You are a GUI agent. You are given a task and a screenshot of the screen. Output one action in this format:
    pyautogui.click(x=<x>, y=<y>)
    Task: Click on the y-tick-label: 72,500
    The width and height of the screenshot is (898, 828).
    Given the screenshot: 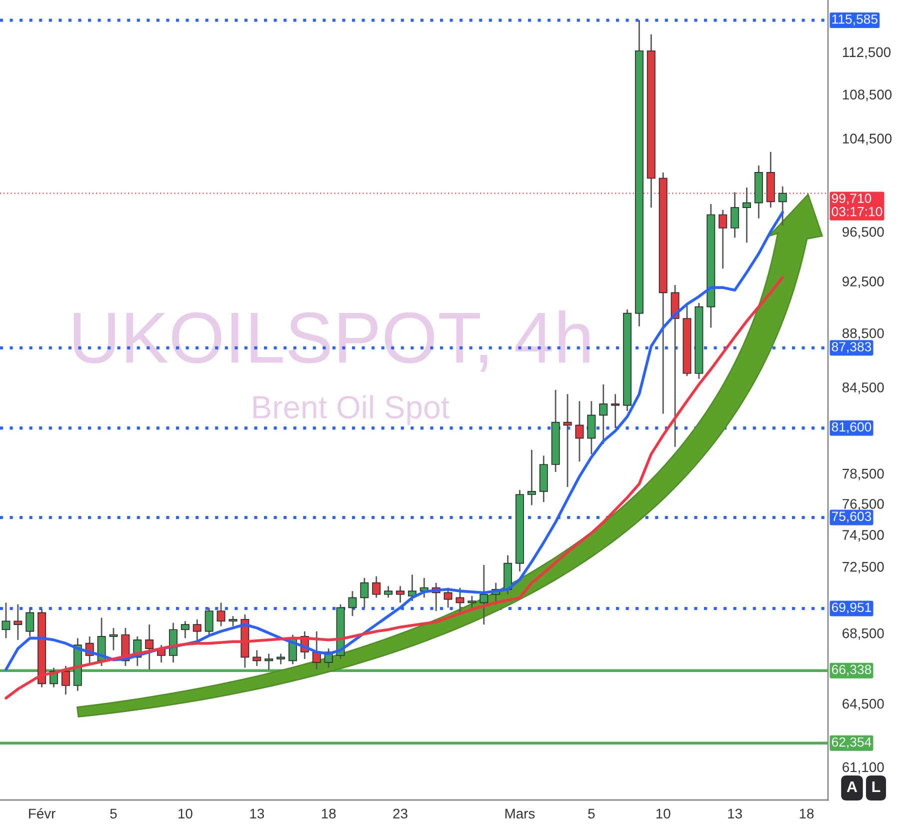 What is the action you would take?
    pyautogui.click(x=863, y=568)
    